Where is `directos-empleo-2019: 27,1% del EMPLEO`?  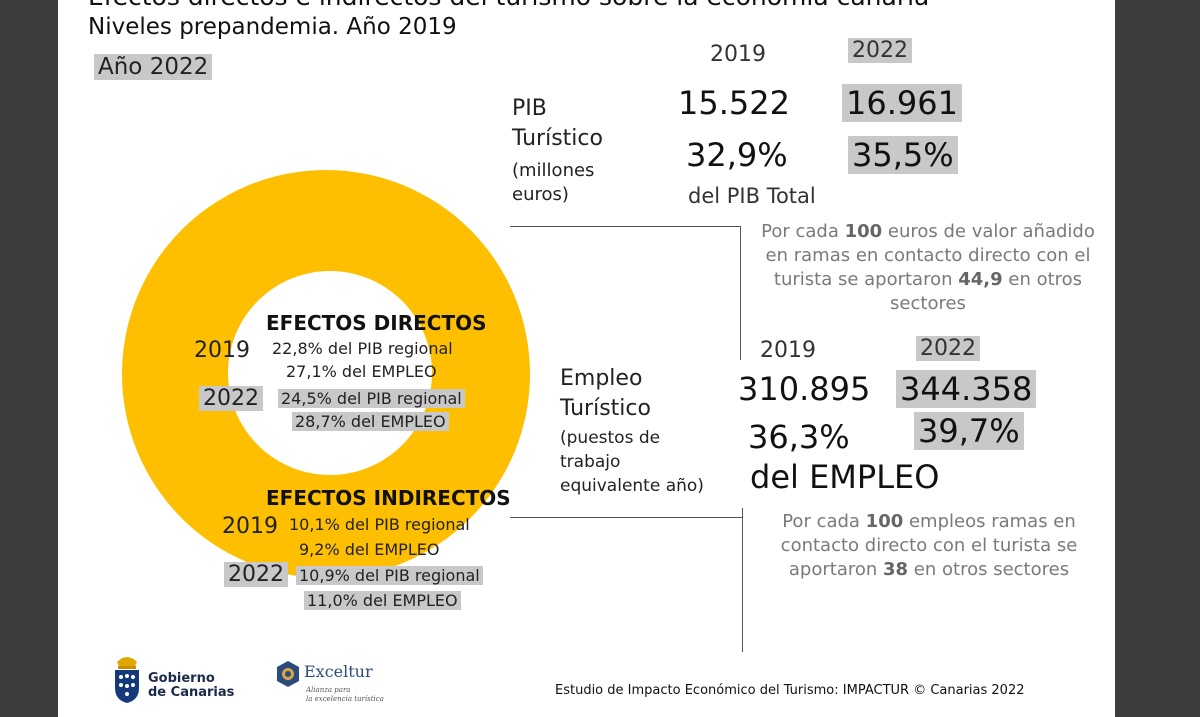
directos-empleo-2019: 27,1% del EMPLEO is located at coordinates (361, 371).